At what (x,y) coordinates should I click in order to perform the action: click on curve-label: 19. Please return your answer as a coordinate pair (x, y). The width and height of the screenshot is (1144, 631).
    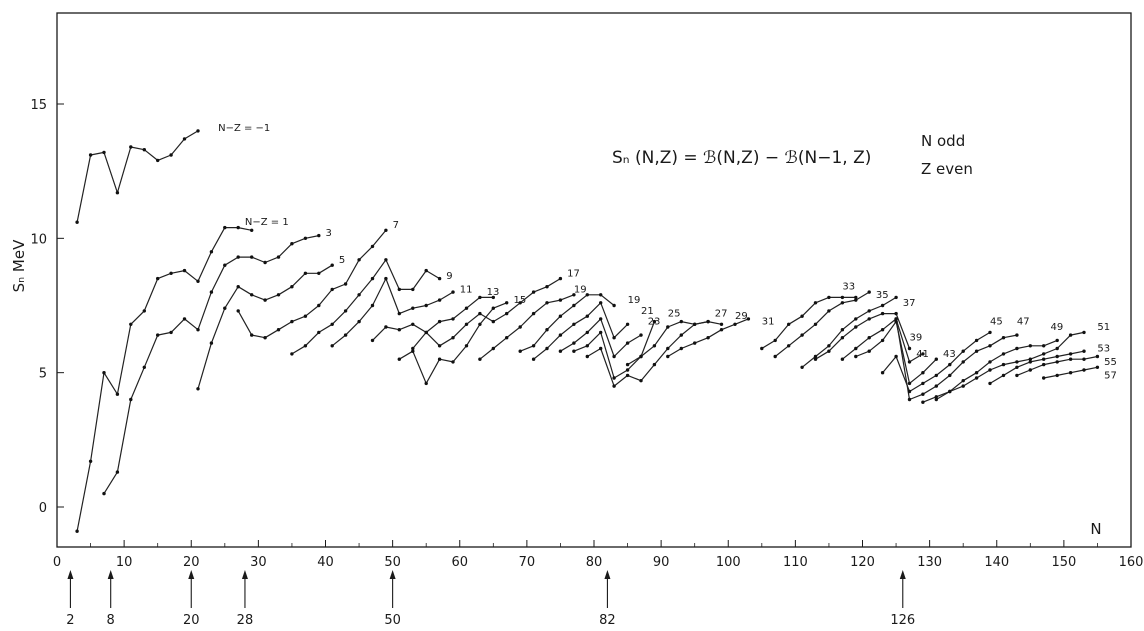
    Looking at the image, I should click on (634, 300).